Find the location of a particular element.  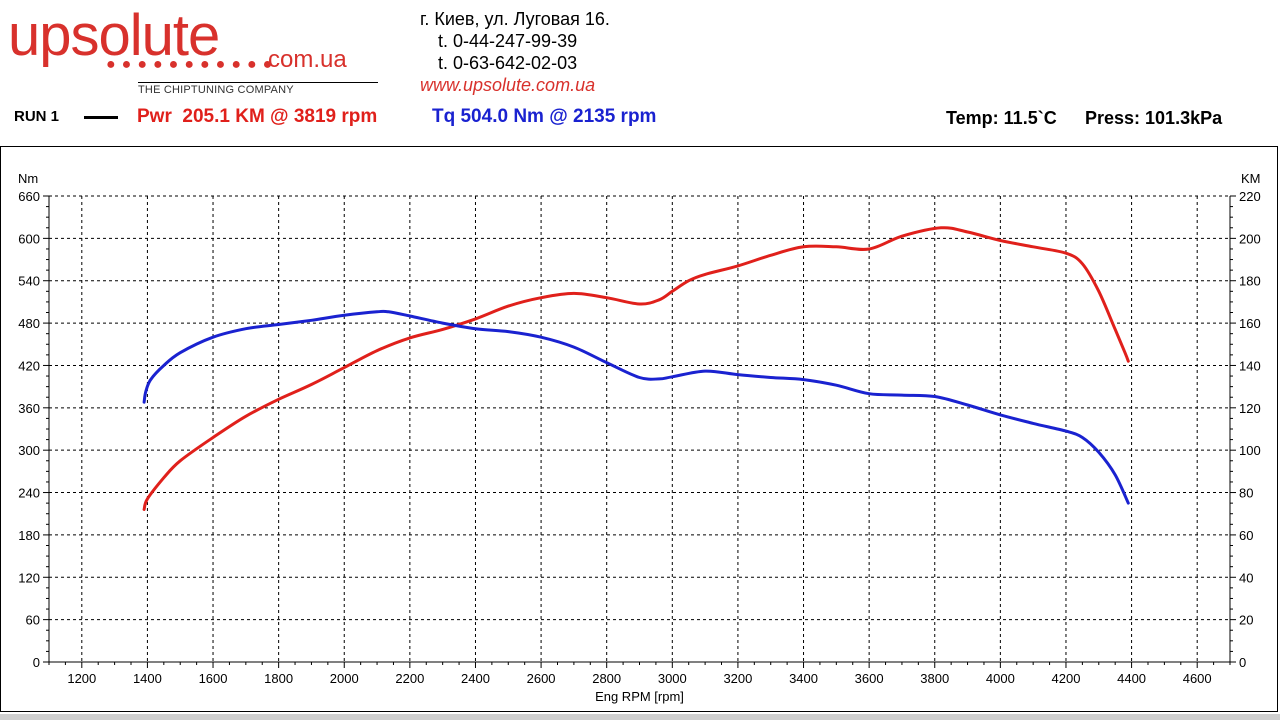

logo-domain-suffix: com.ua is located at coordinates (307, 59).